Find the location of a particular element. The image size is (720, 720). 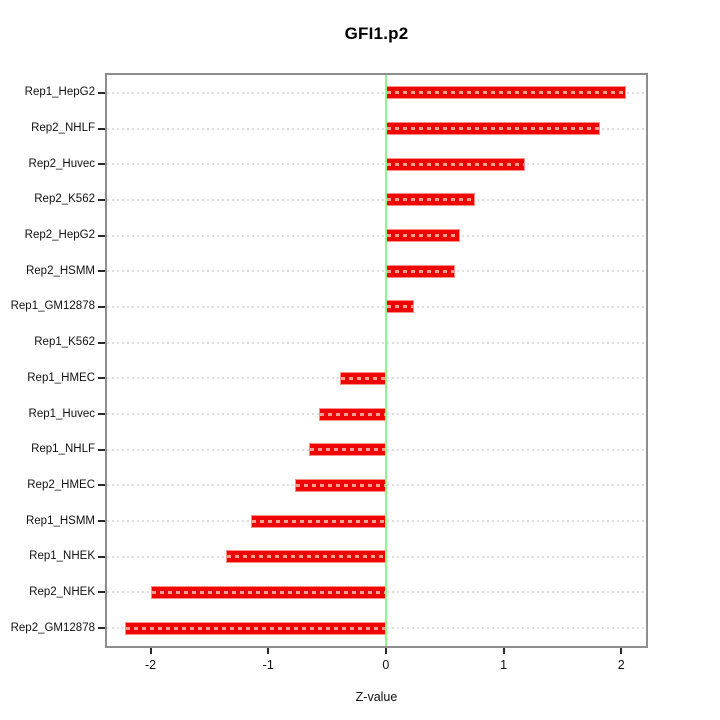

bar-Rep2_HMEC is located at coordinates (340, 485).